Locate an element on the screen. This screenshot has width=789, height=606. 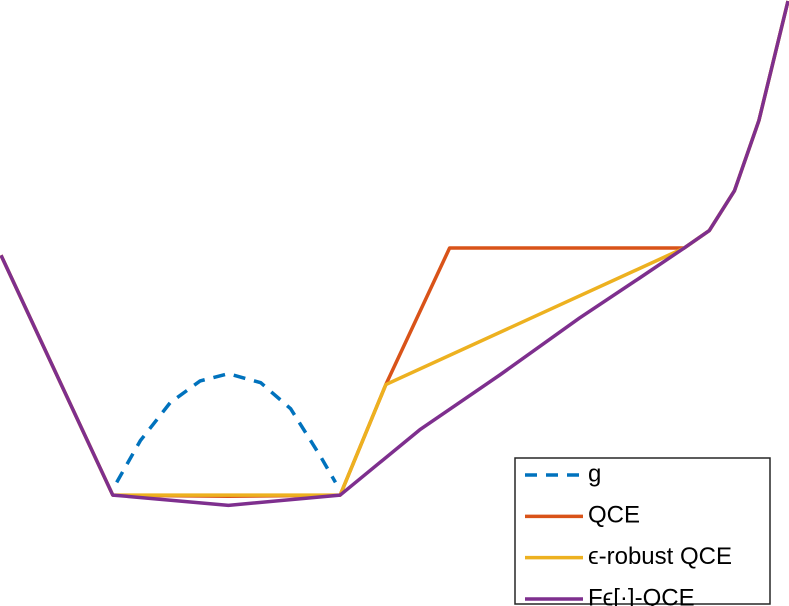
legend-box is located at coordinates (642, 531).